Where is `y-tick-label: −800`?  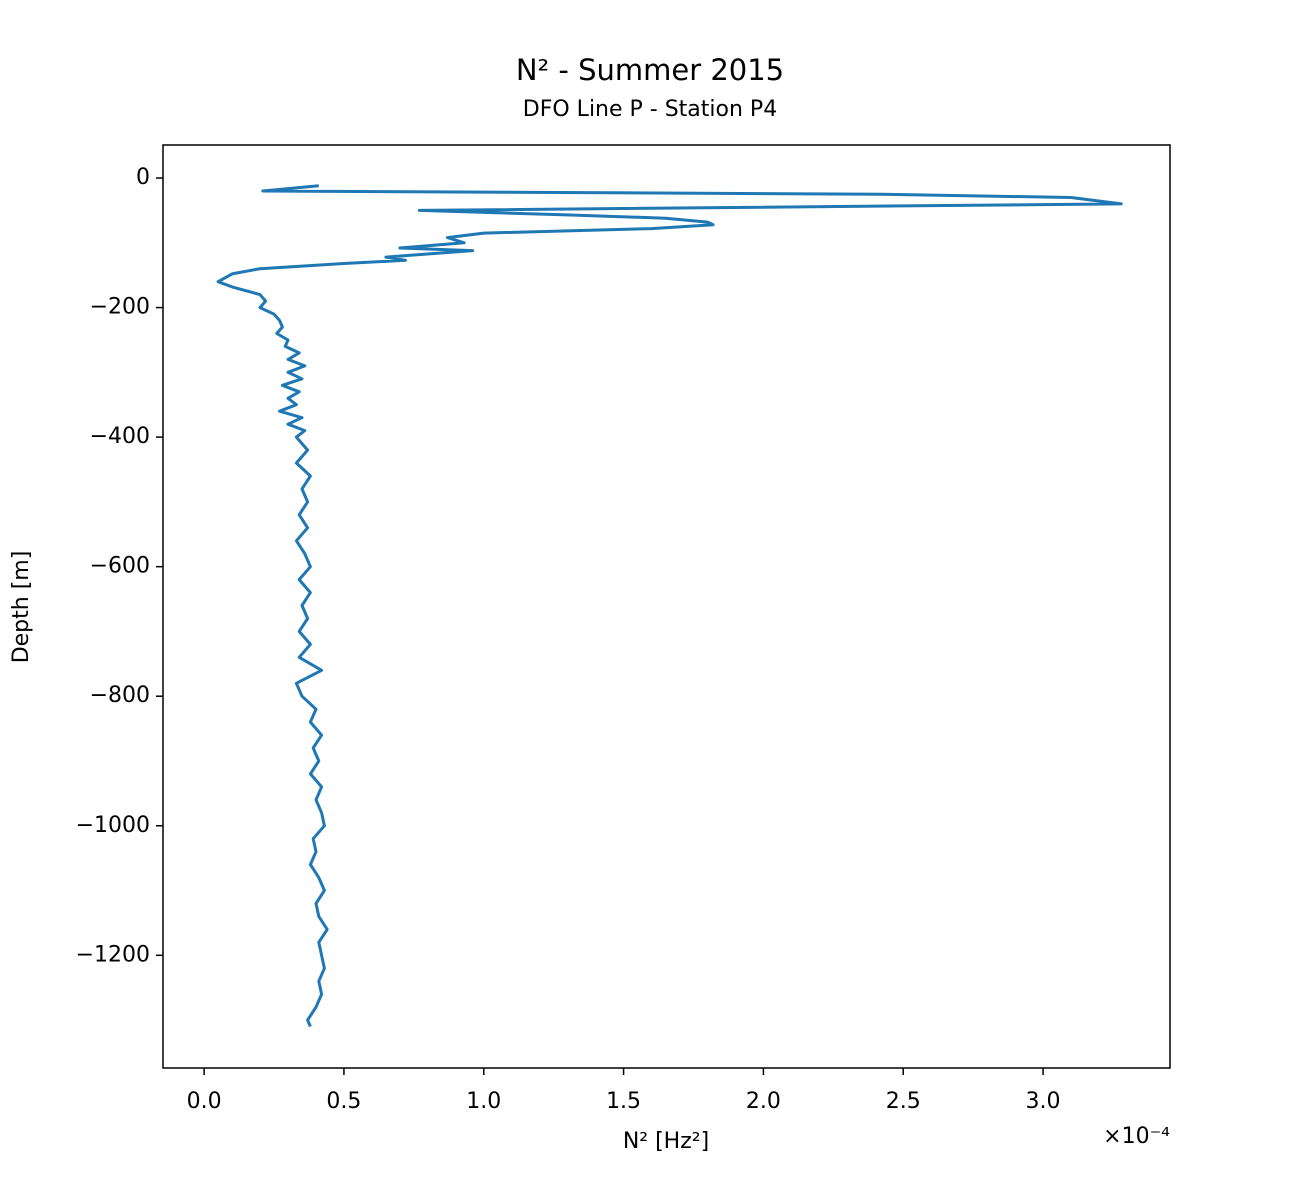 y-tick-label: −800 is located at coordinates (120, 695).